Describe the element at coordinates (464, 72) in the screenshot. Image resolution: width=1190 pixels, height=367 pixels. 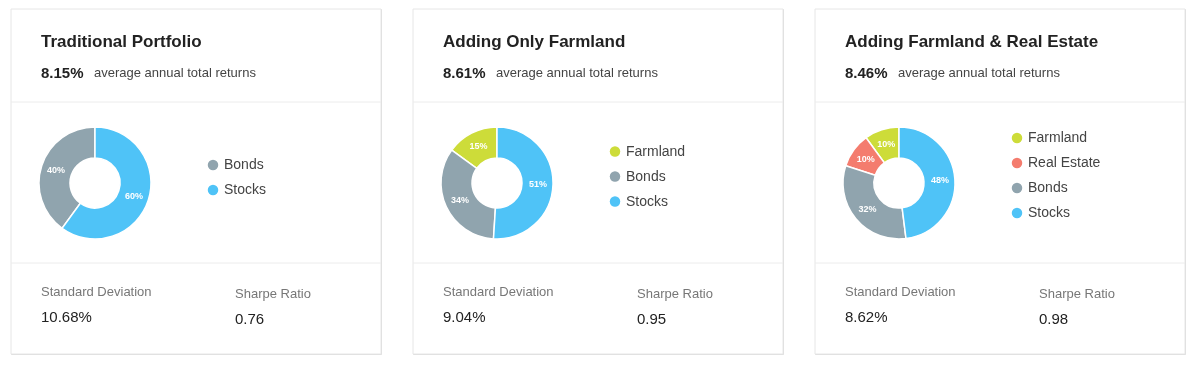
I see `text: 8.61%` at that location.